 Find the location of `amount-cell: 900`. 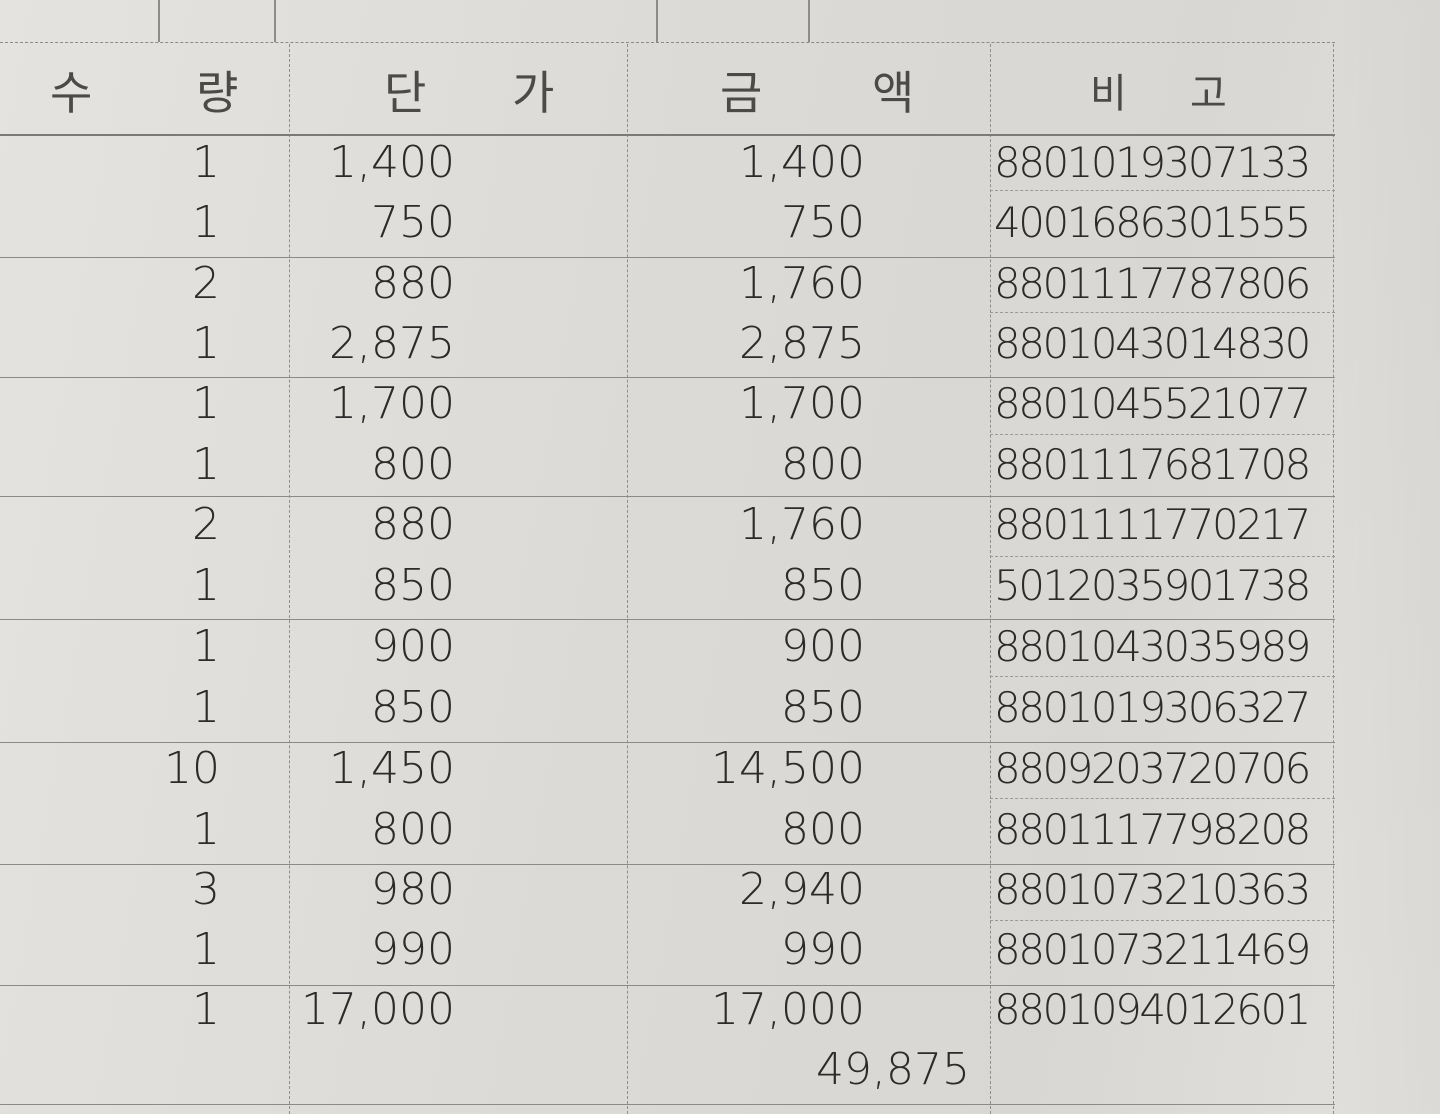

amount-cell: 900 is located at coordinates (823, 646).